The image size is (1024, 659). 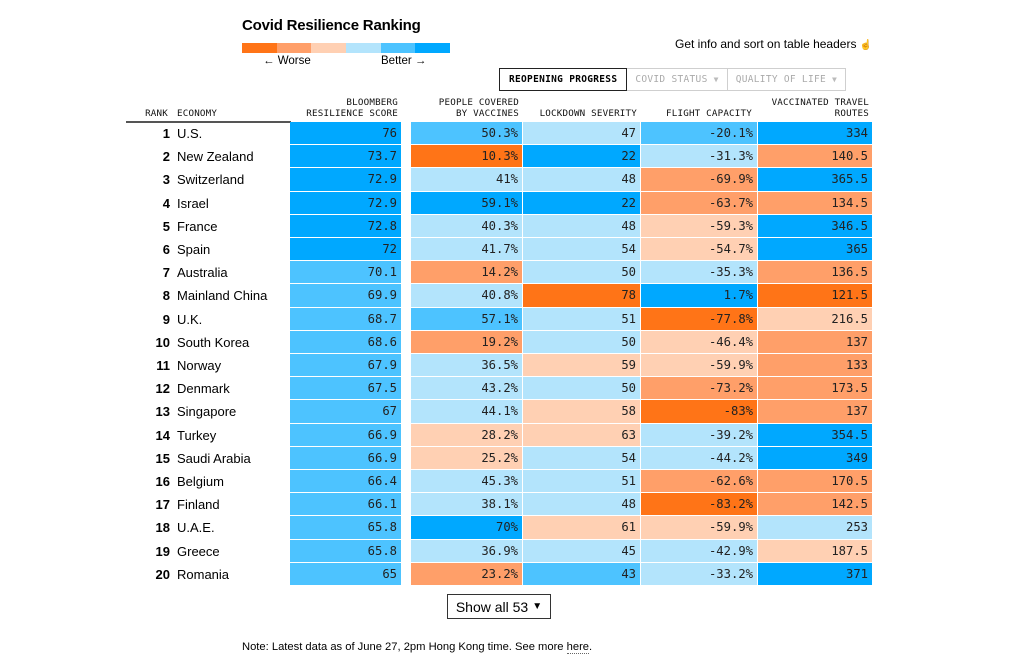 I want to click on routes-cell: 365, so click(x=815, y=249).